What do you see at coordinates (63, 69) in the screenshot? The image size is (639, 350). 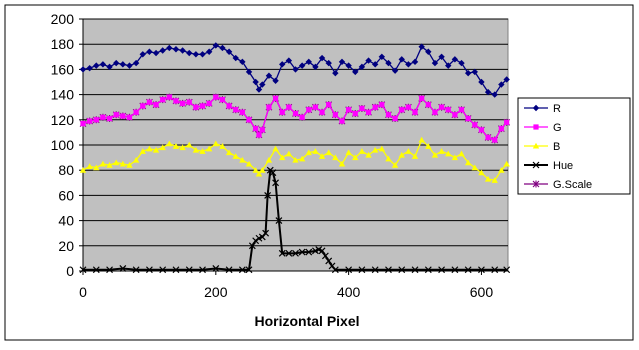 I see `y-tick-label: 160` at bounding box center [63, 69].